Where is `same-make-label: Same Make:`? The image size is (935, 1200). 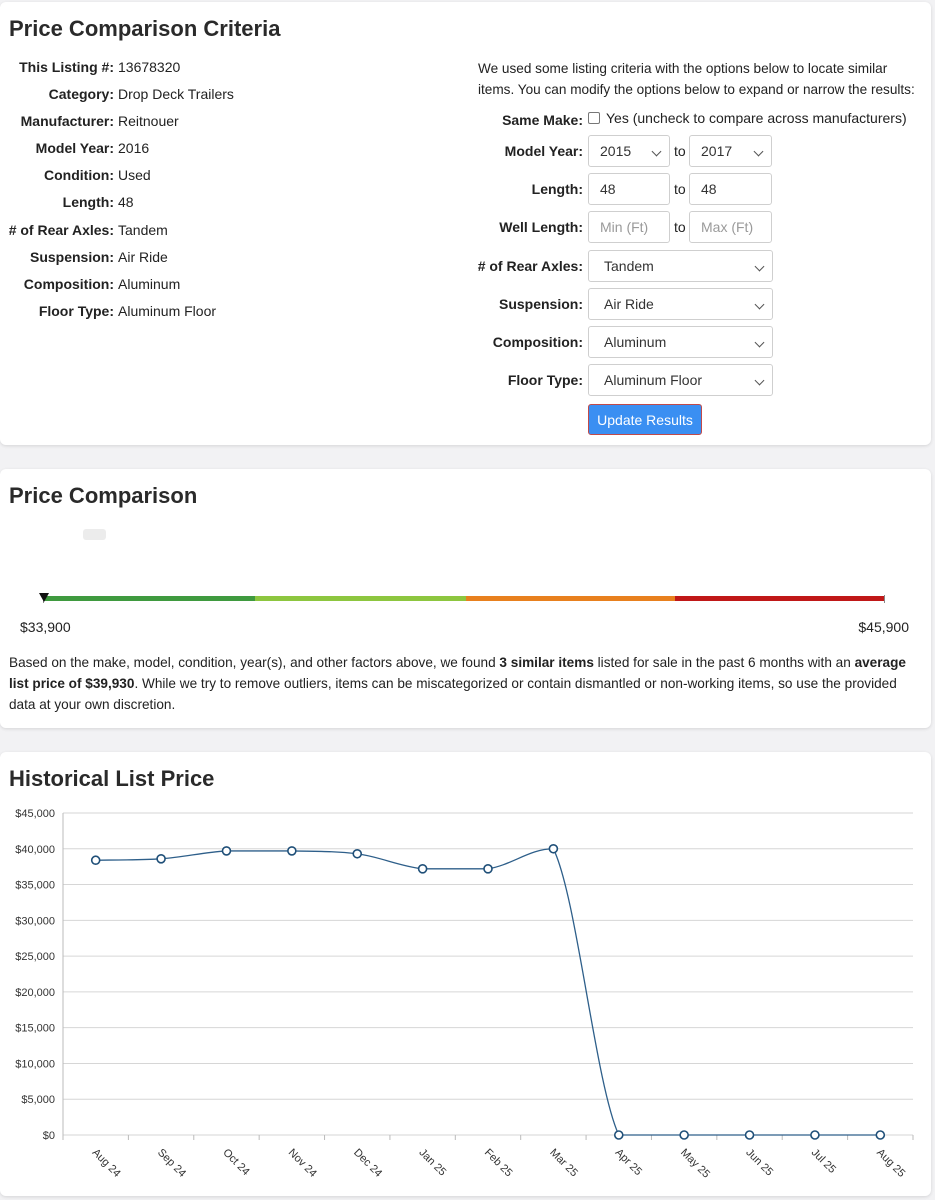 same-make-label: Same Make: is located at coordinates (542, 120).